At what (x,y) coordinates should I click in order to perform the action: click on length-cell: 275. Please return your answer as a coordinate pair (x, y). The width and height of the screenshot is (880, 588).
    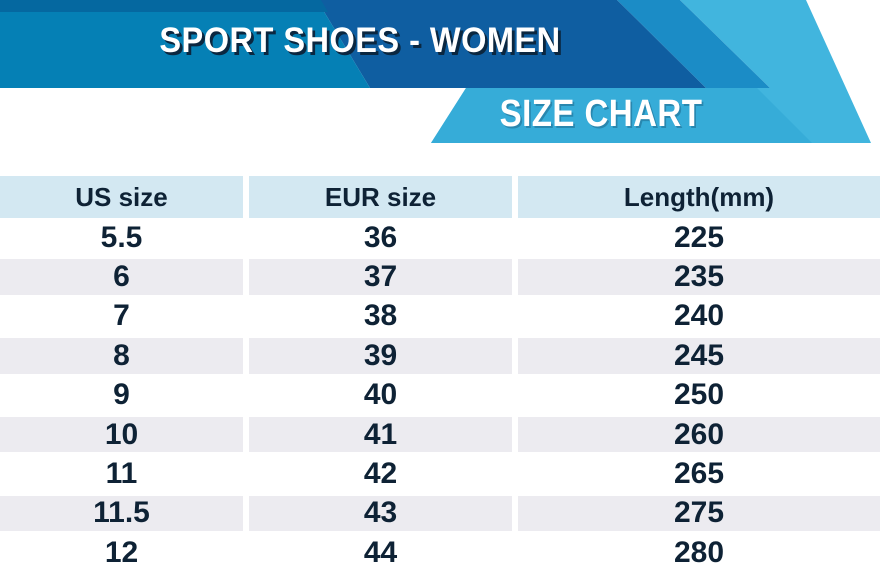
    Looking at the image, I should click on (699, 513).